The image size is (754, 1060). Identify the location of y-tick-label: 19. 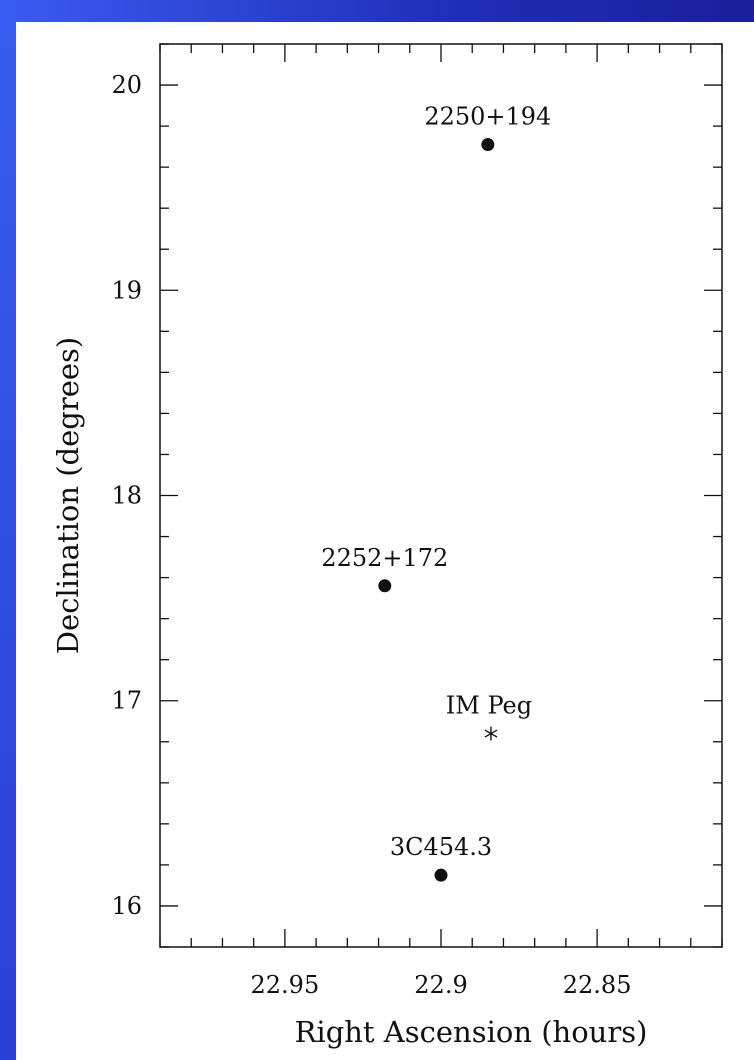
(126, 290).